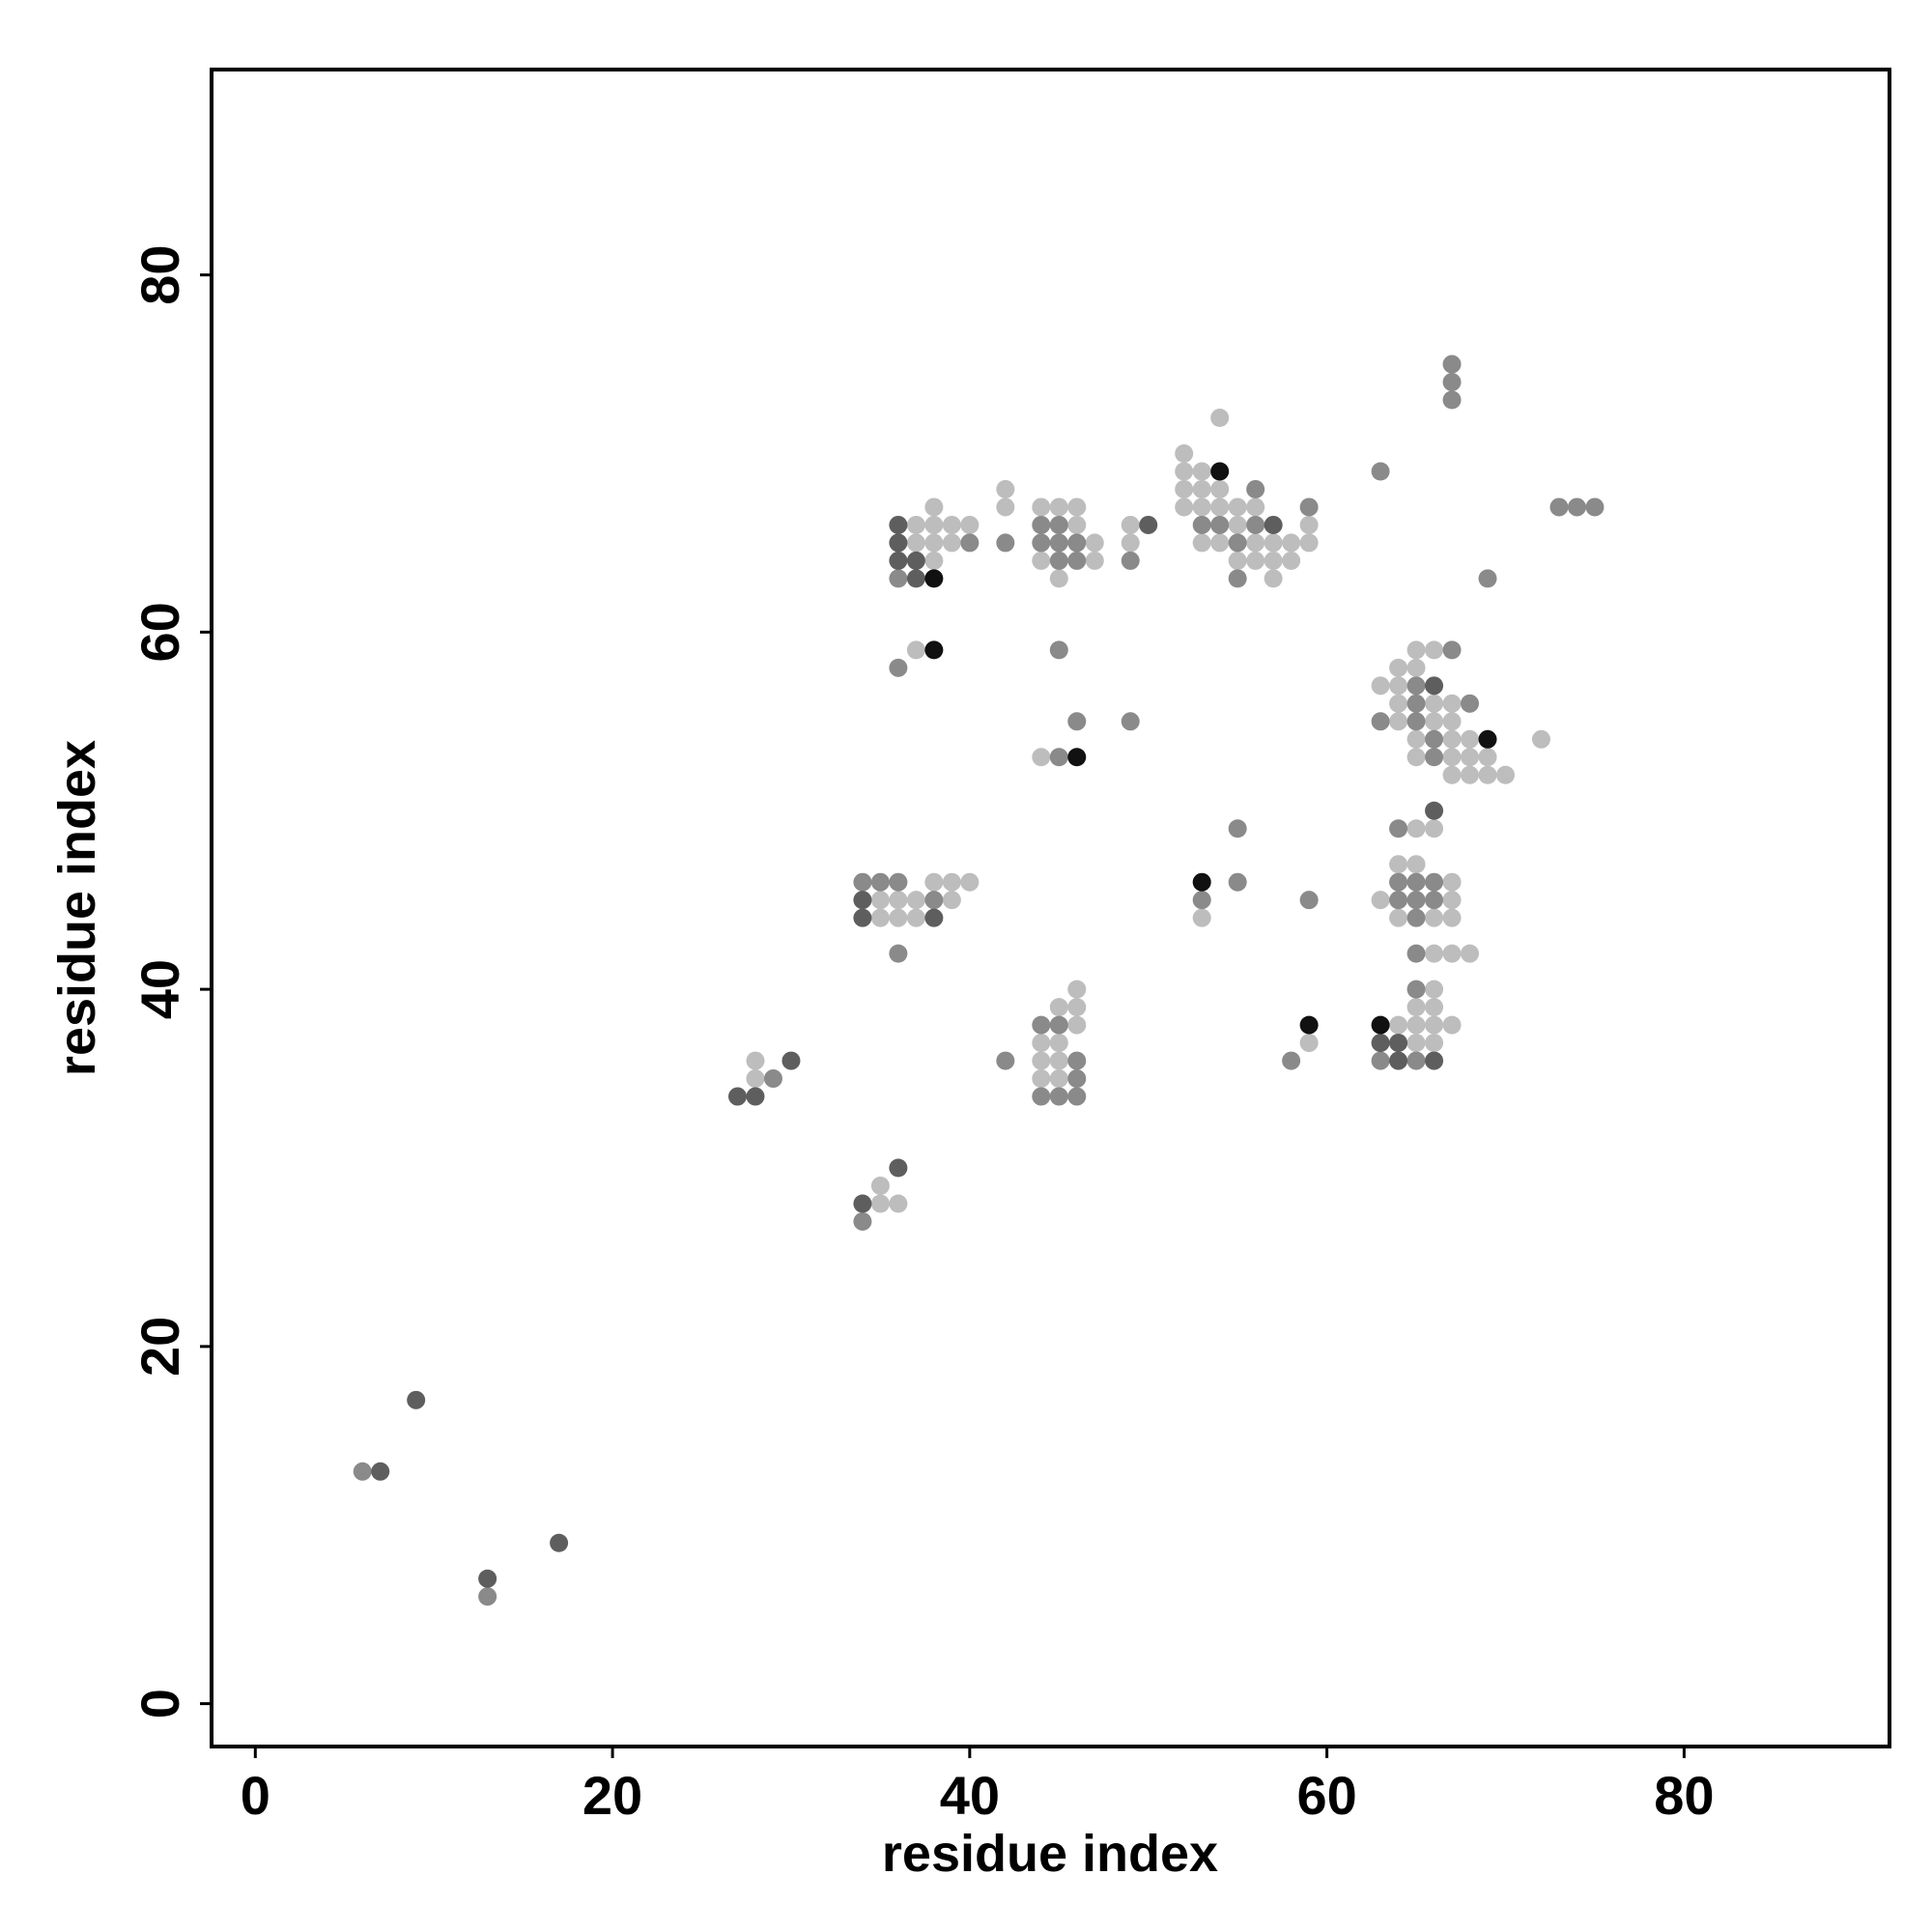  Describe the element at coordinates (159, 274) in the screenshot. I see `y-tick-label: 80` at that location.